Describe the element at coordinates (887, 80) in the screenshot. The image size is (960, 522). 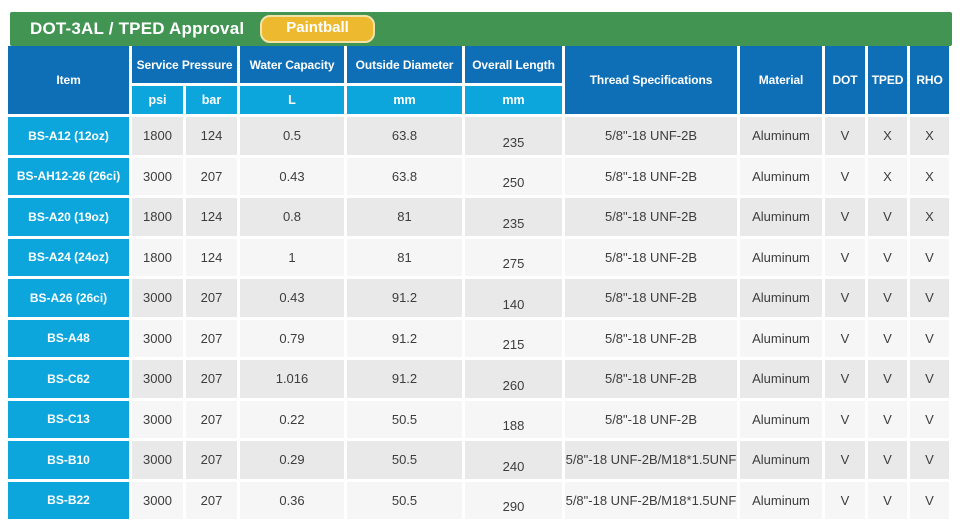
I see `col-header-tped: TPED` at that location.